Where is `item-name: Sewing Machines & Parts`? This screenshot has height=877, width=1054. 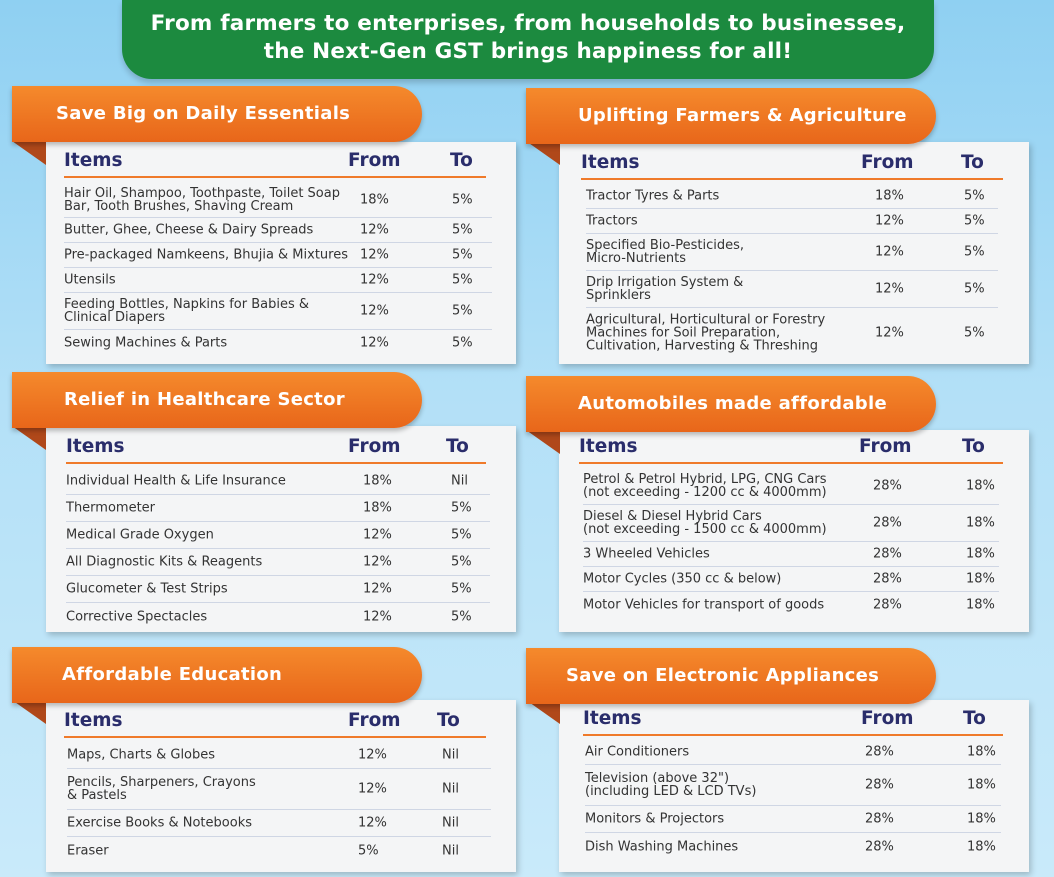
item-name: Sewing Machines & Parts is located at coordinates (146, 342).